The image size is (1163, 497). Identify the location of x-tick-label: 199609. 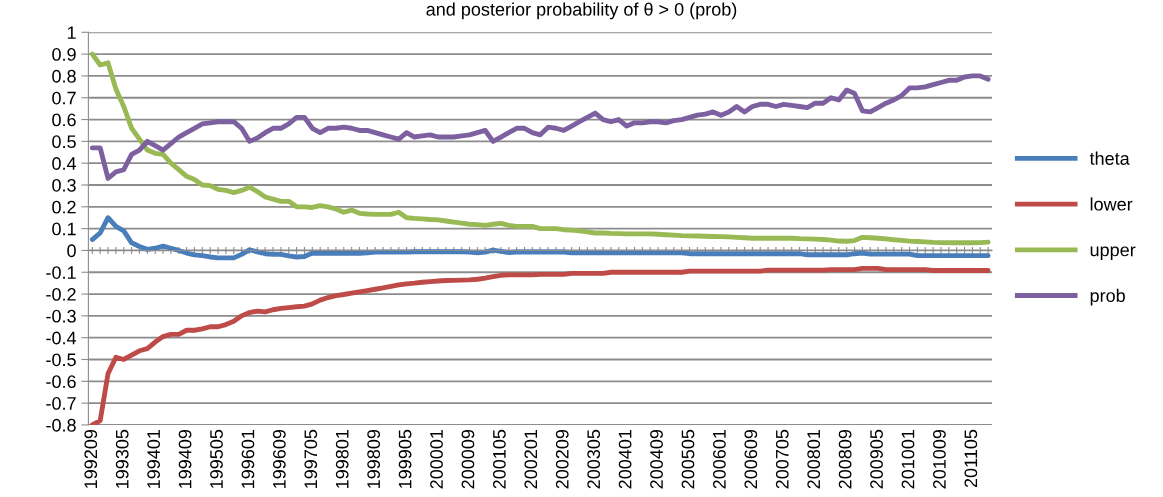
(279, 458).